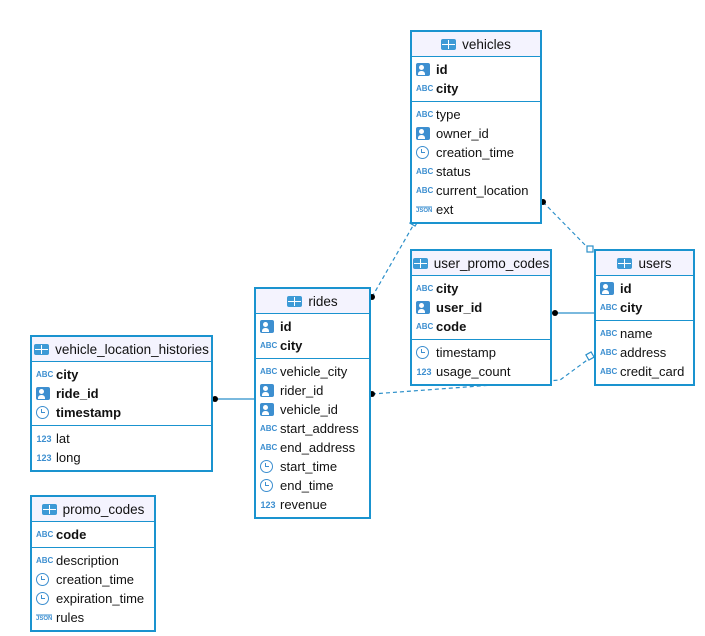 The image size is (705, 636). What do you see at coordinates (121, 438) in the screenshot?
I see `column-row: 123 lat` at bounding box center [121, 438].